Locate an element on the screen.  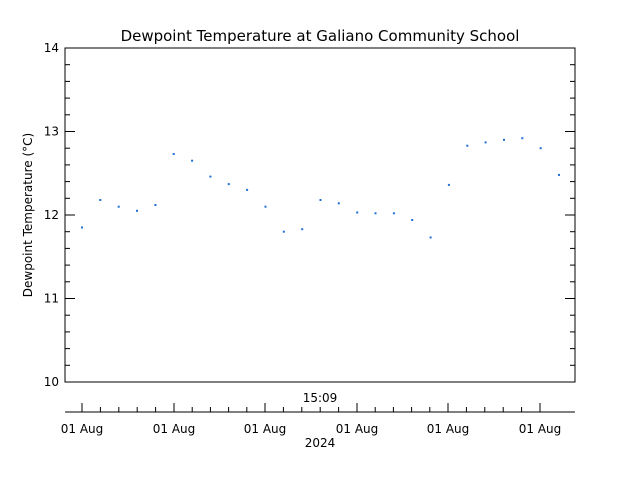
y-axis-label: Dewpoint Temperature (°C) is located at coordinates (28, 215).